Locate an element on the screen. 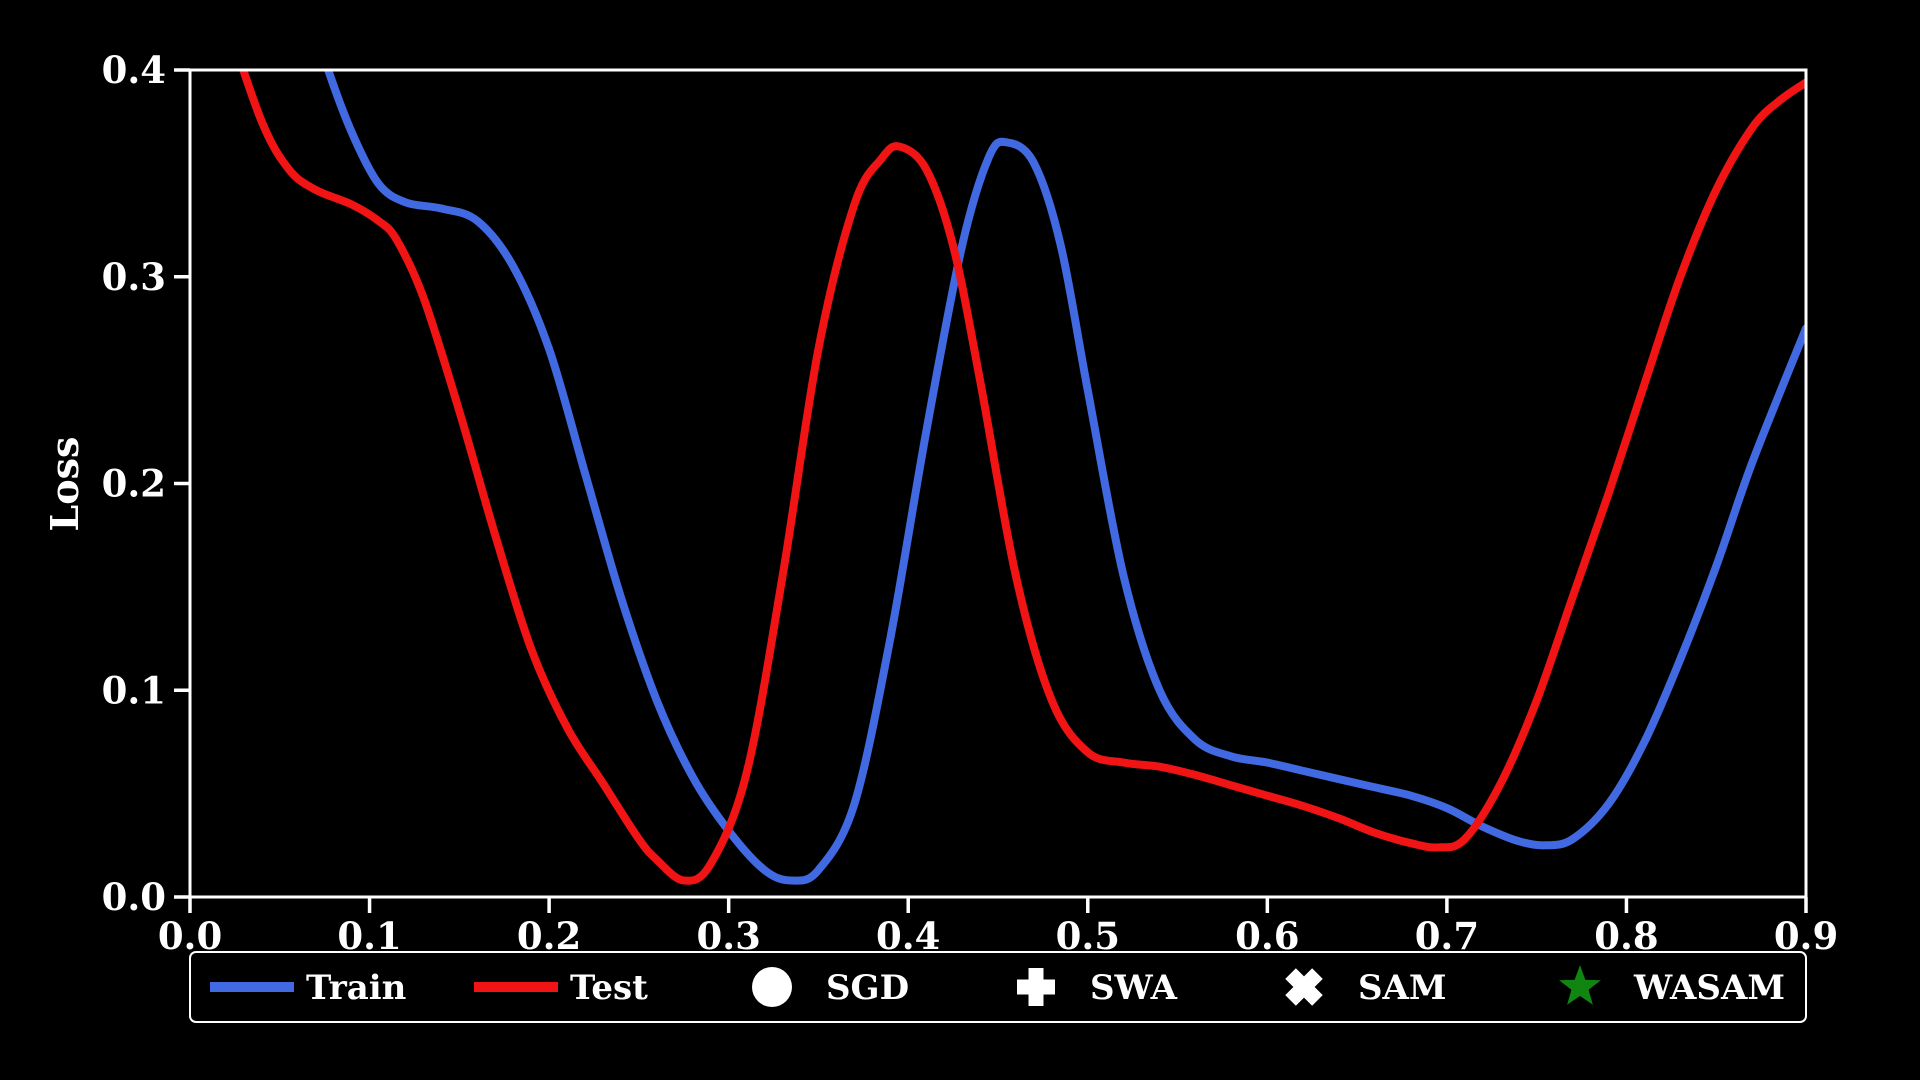 This screenshot has height=1080, width=1920. legend: Train Test SGD SWA SAM WASAM is located at coordinates (998, 987).